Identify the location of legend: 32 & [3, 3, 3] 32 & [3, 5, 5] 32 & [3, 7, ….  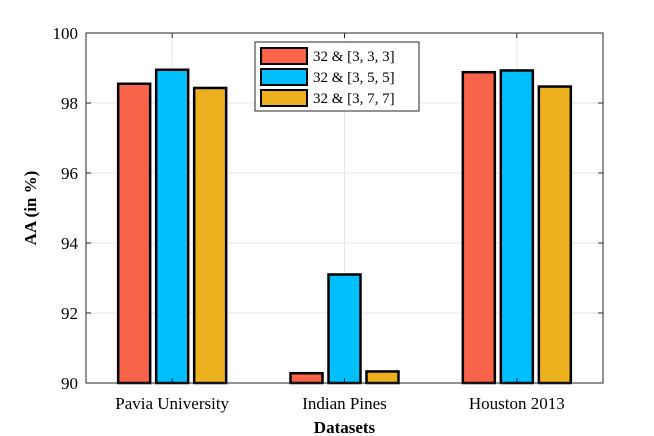
(337, 76).